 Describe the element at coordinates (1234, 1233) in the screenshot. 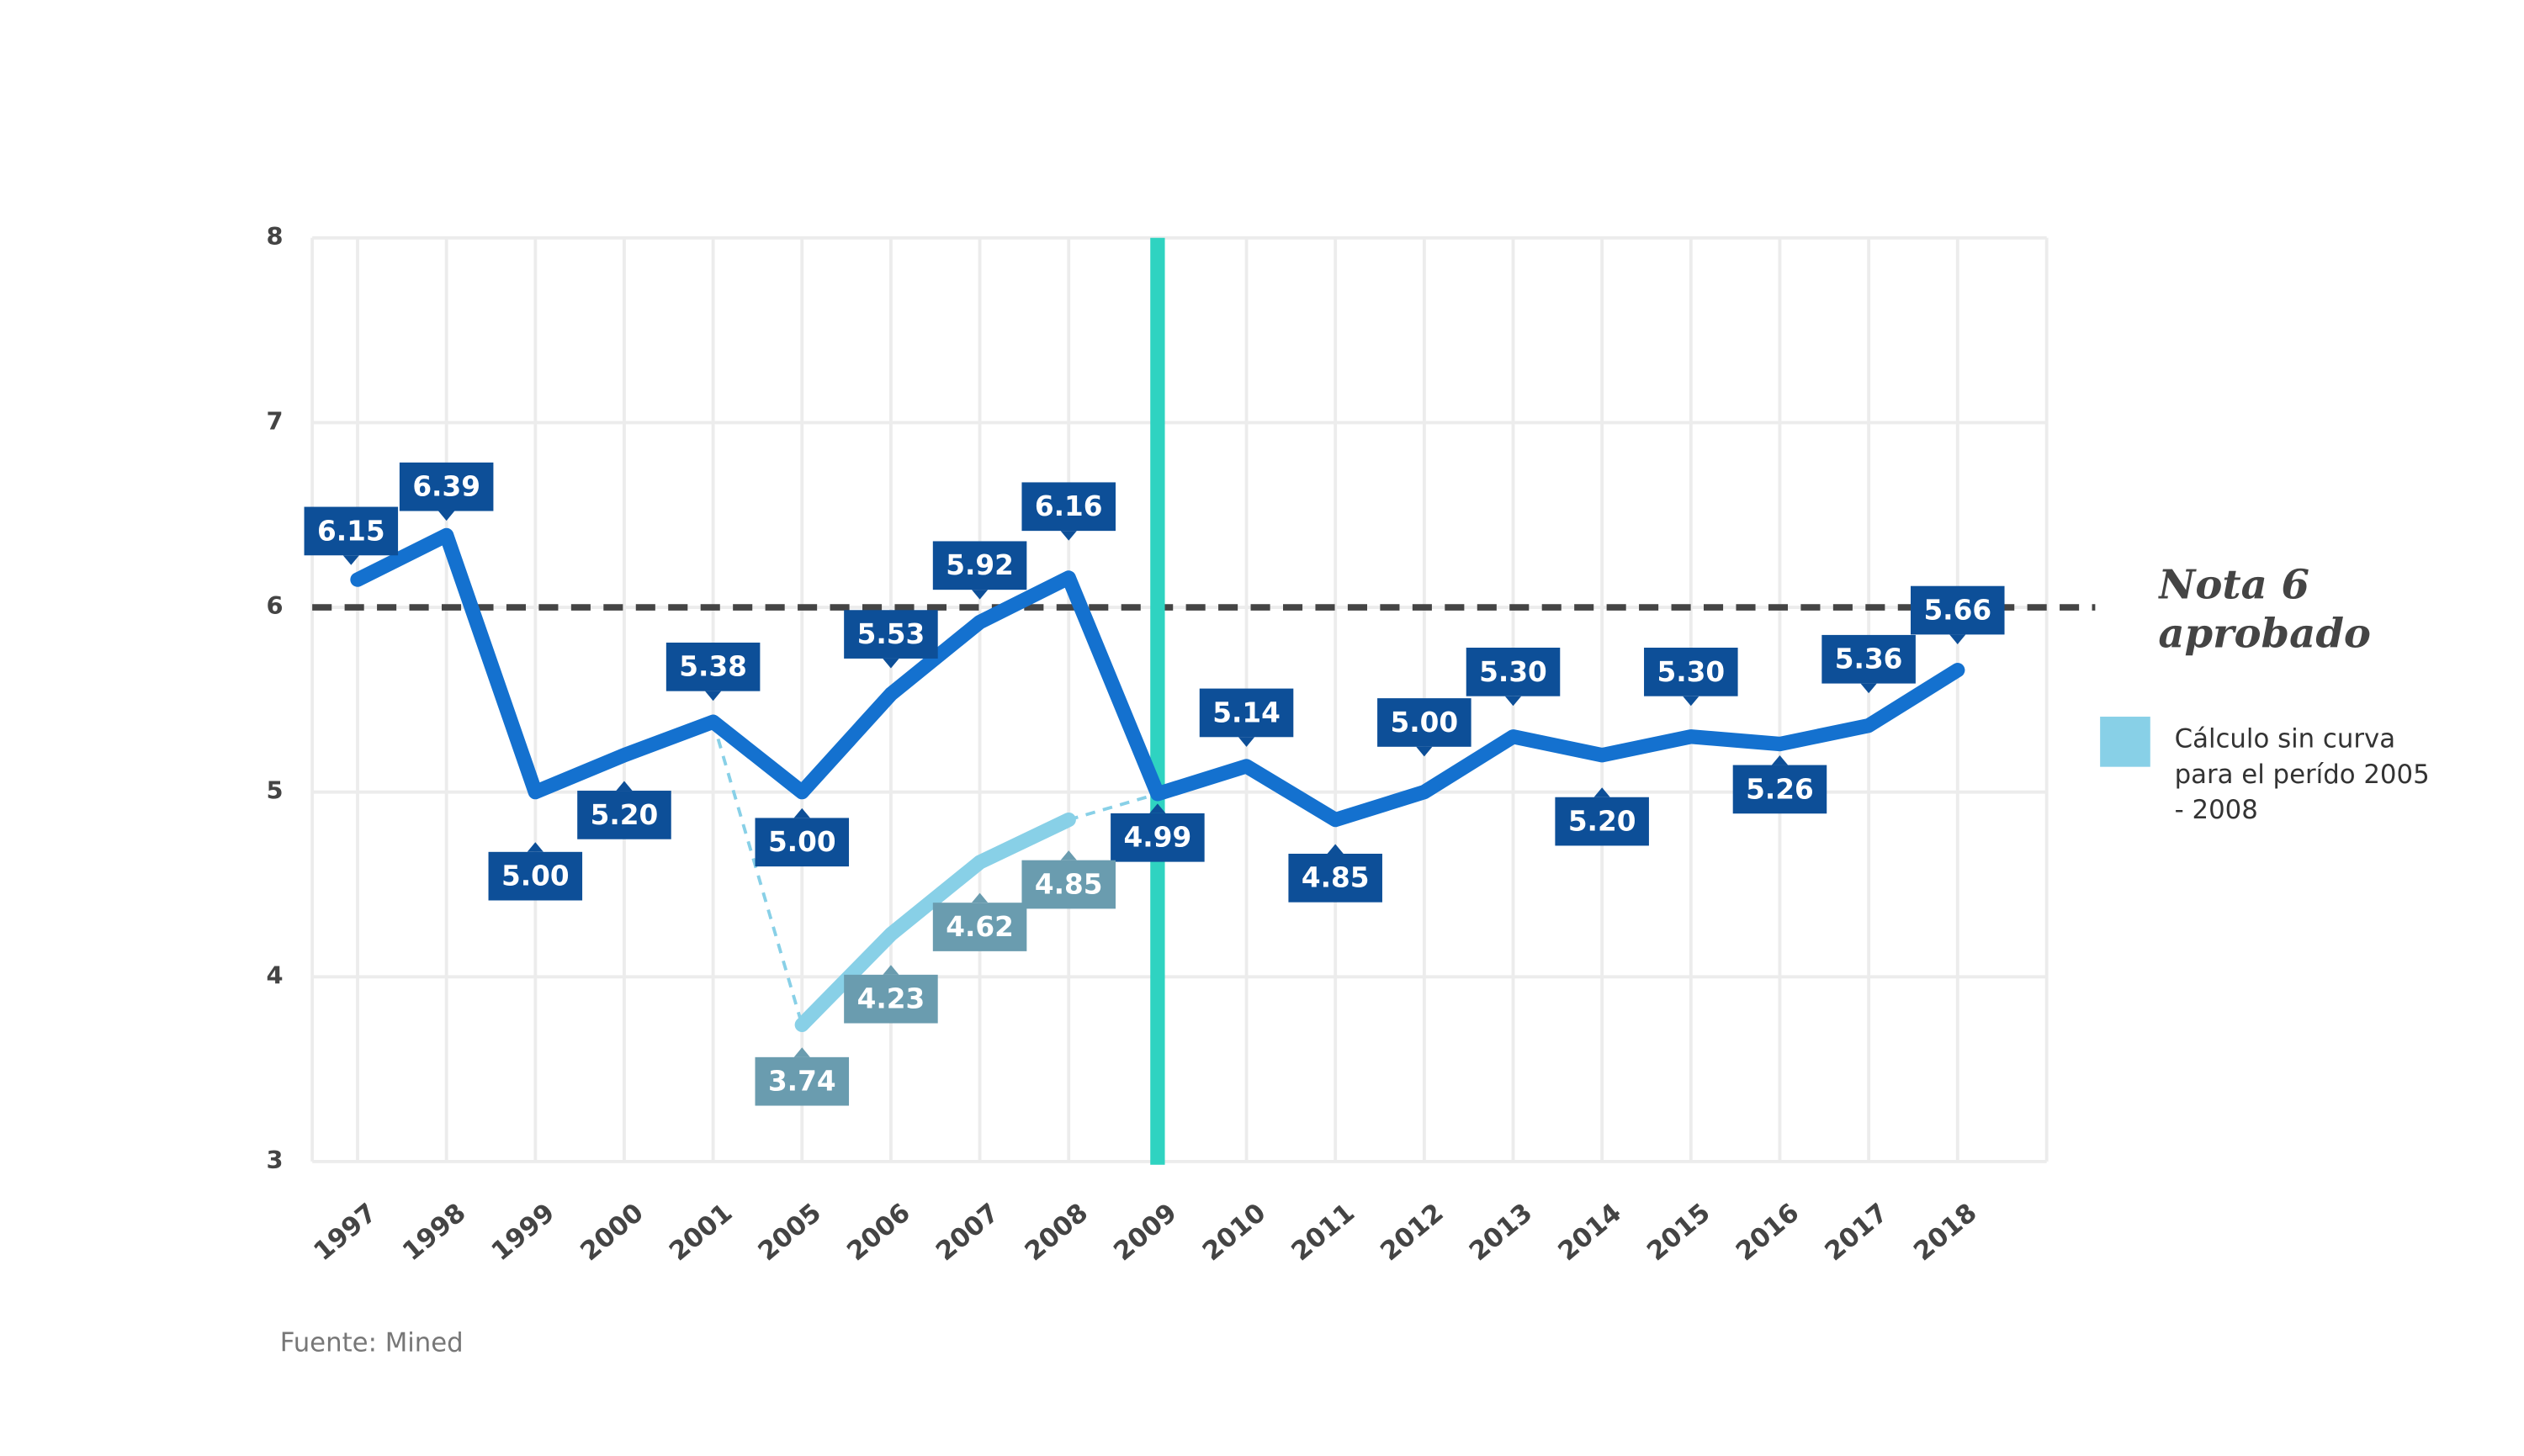

I see `x-tick-label: 2010` at that location.